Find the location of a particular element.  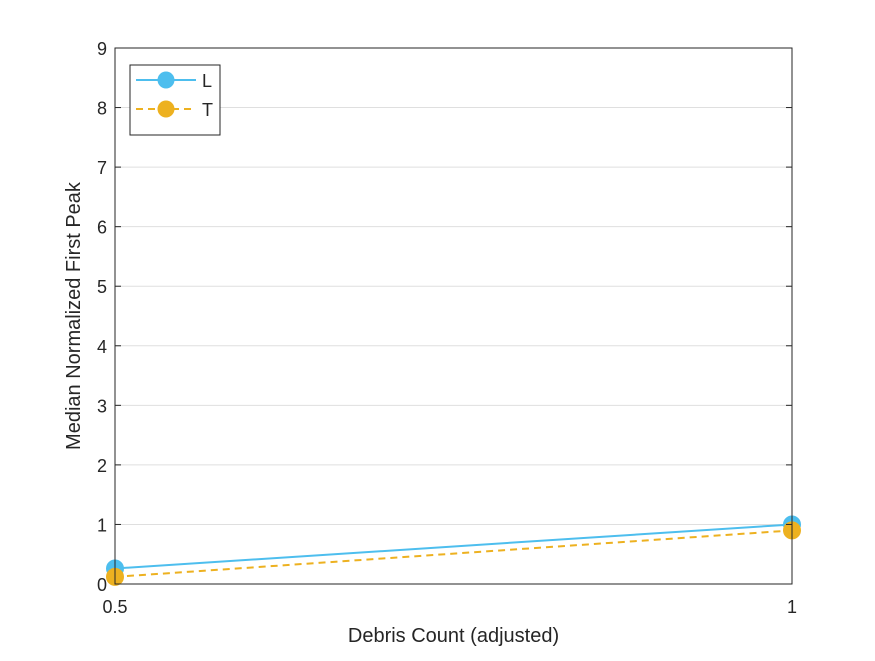

y-tick-label: 5 is located at coordinates (102, 287).